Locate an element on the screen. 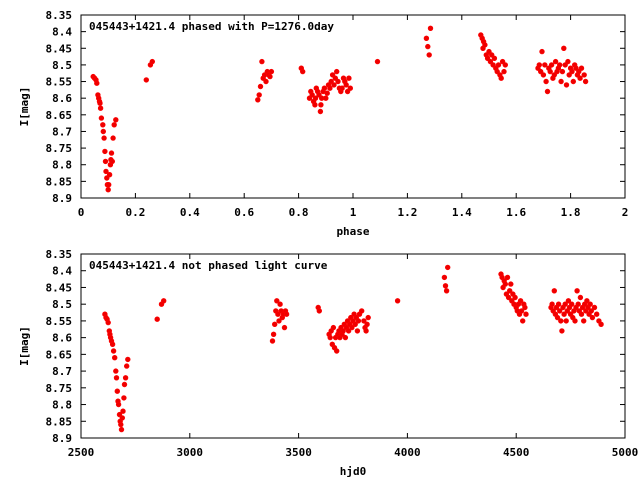 The height and width of the screenshot is (480, 640). x-tick-label: 2500 is located at coordinates (81, 452).